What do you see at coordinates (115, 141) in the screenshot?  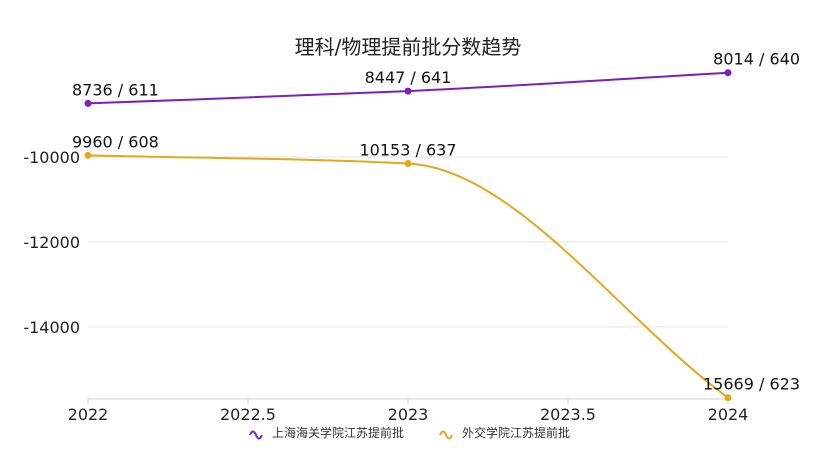 I see `data-label: 9960 / 608` at bounding box center [115, 141].